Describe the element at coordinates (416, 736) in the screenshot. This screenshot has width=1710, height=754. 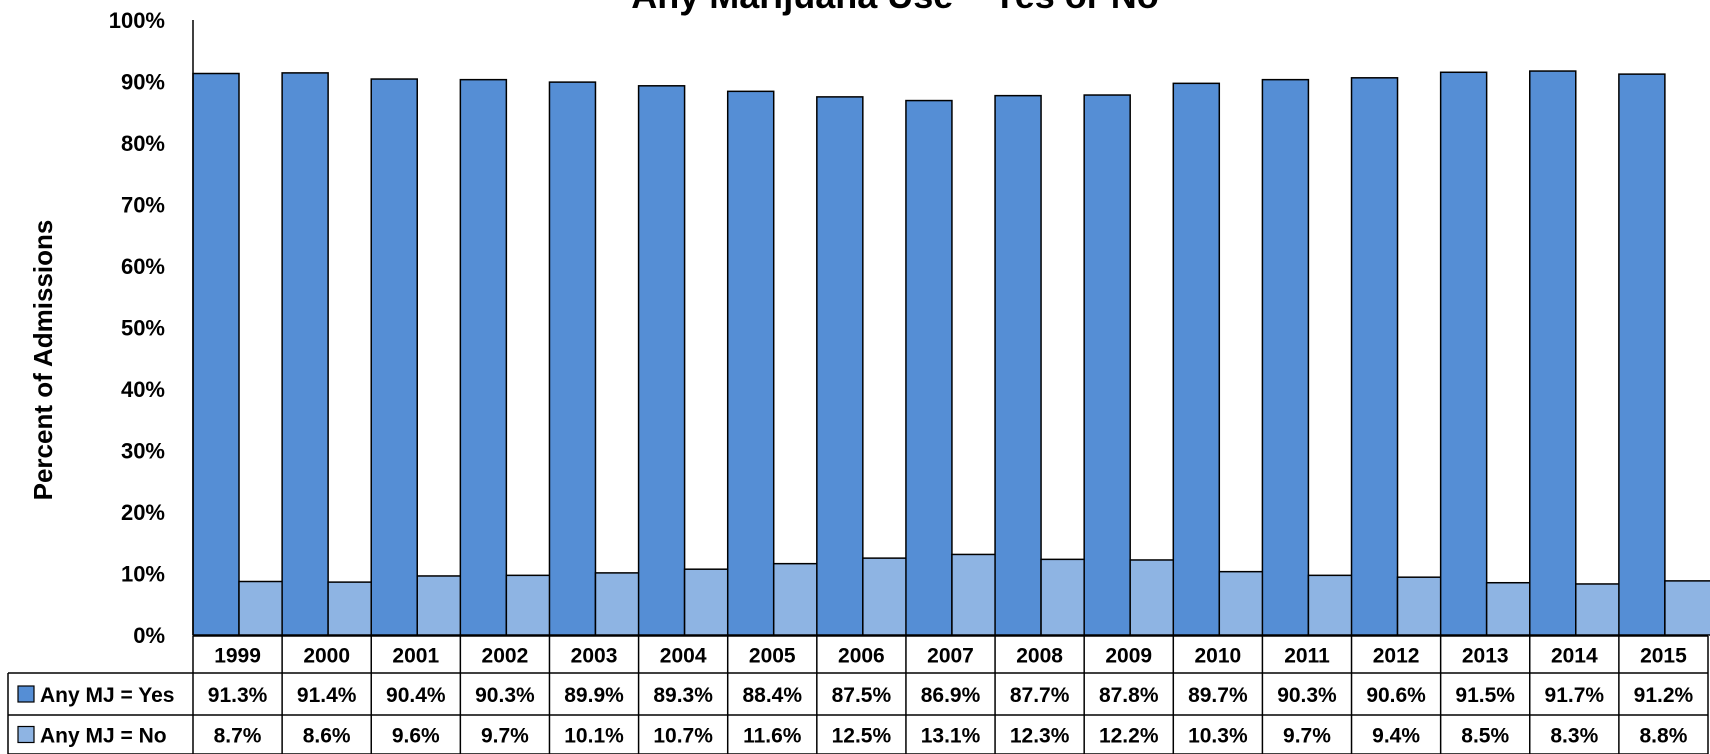
I see `table-cell-value: 9.6%` at that location.